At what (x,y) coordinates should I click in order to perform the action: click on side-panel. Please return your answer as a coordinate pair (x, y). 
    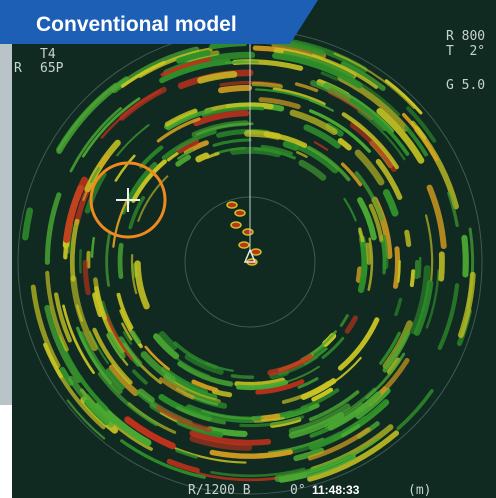
    Looking at the image, I should click on (7, 222).